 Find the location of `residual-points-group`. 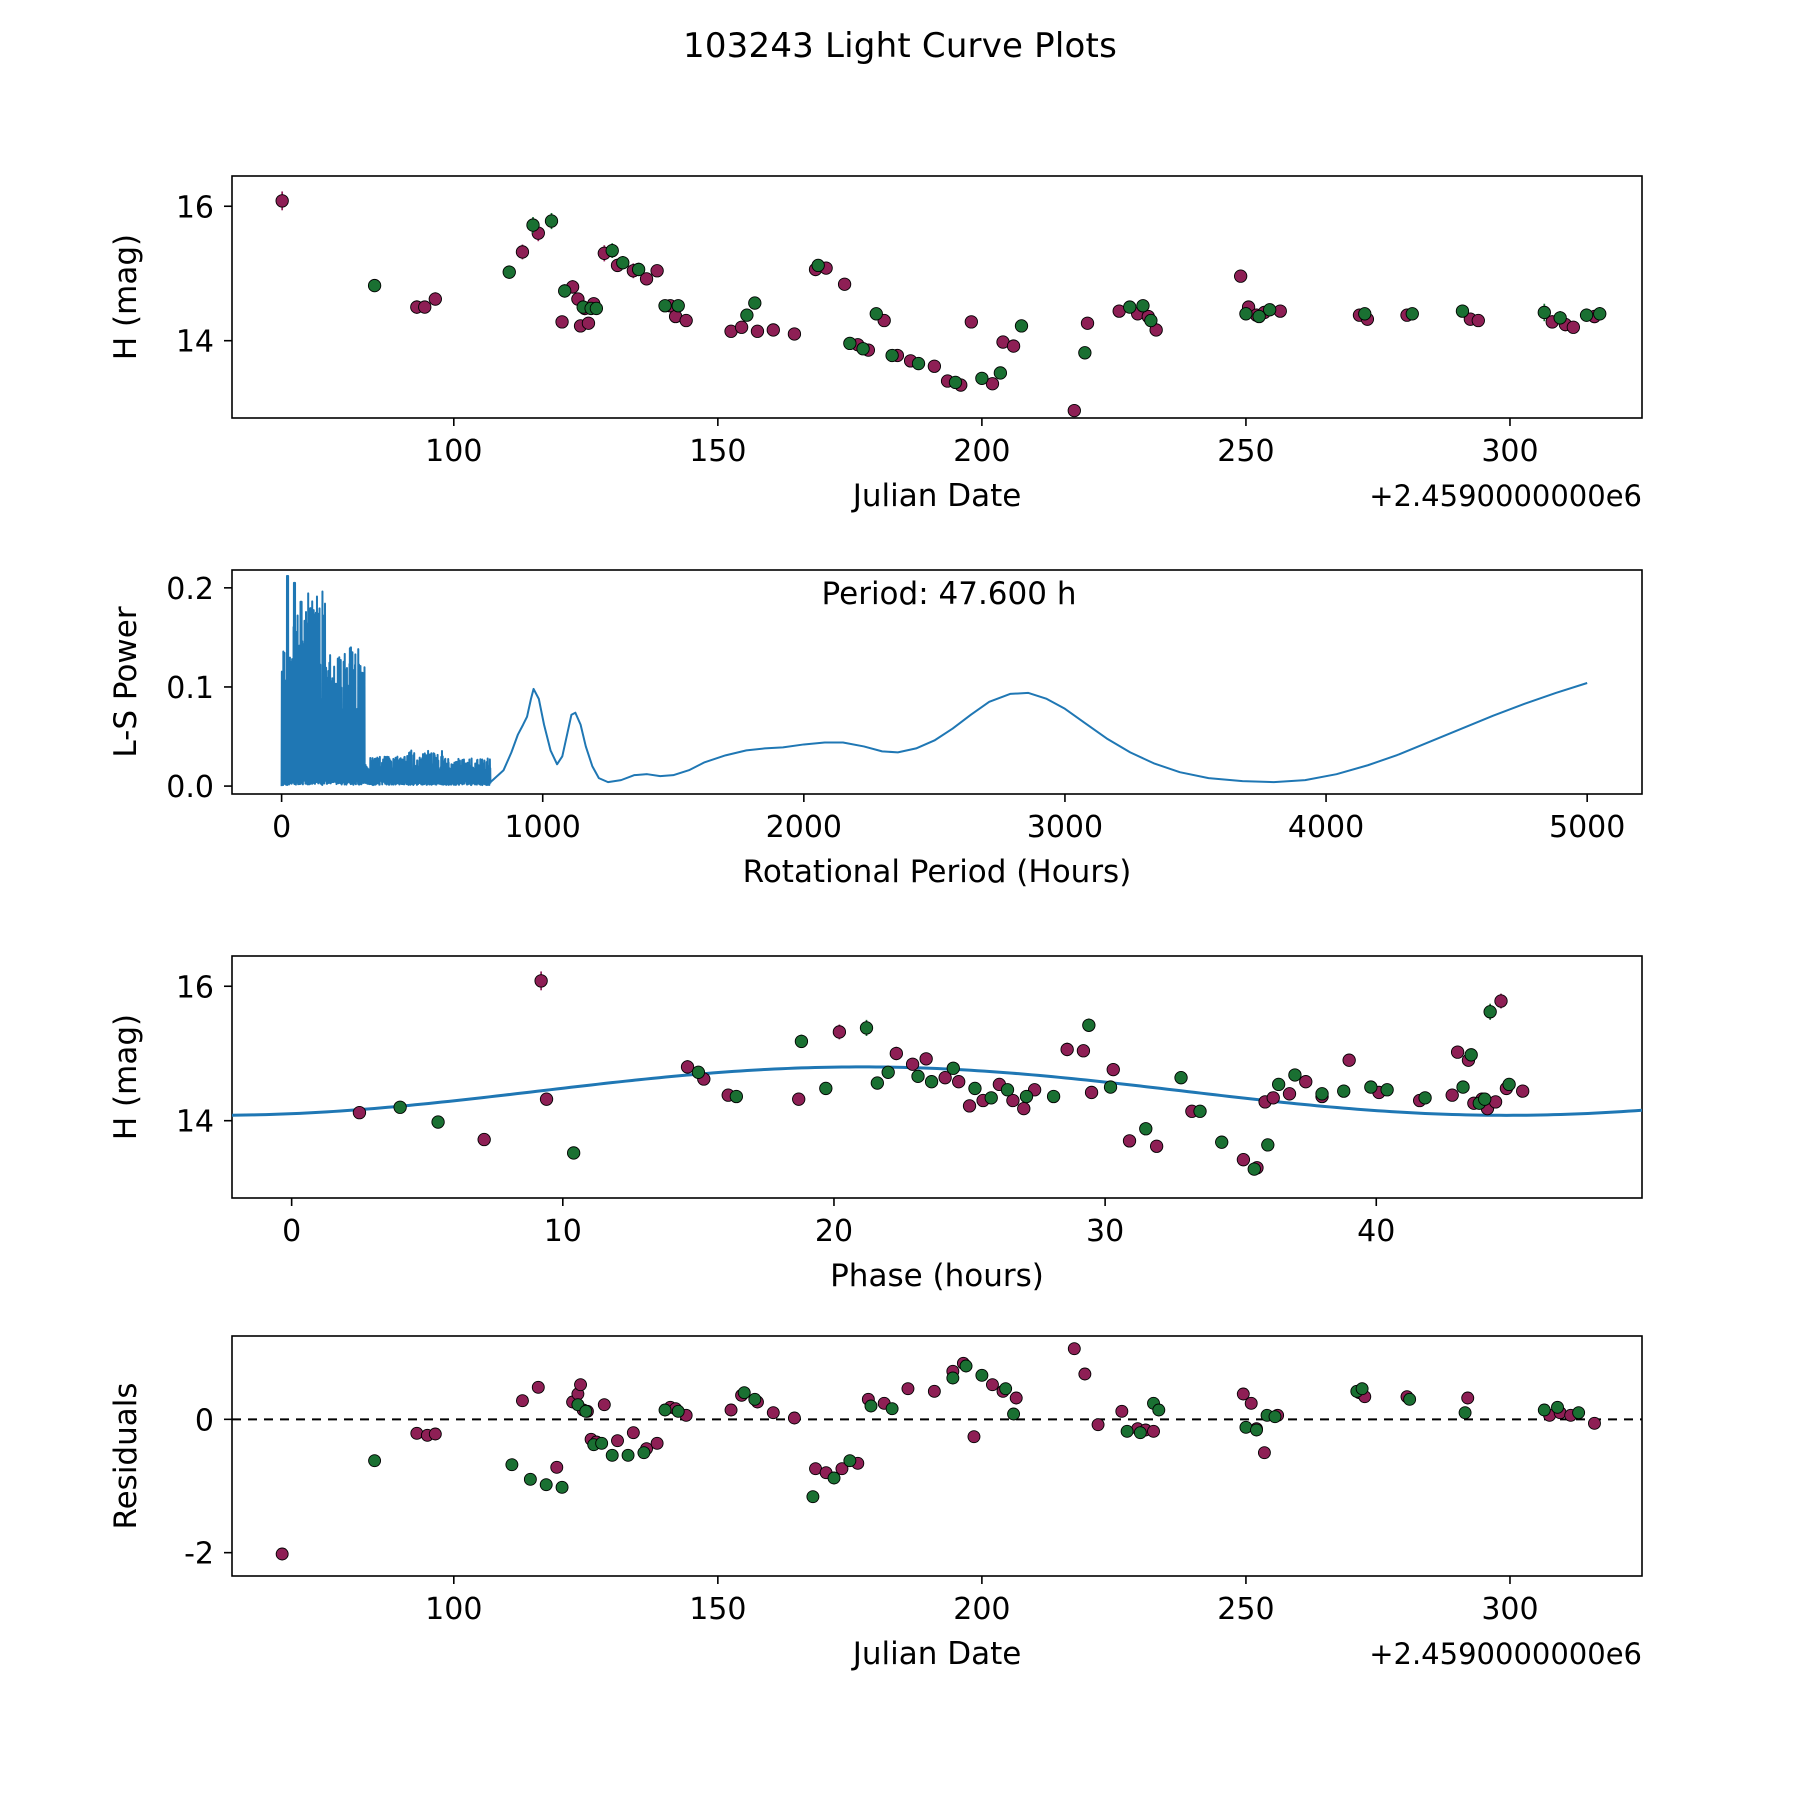

residual-points-group is located at coordinates (938, 1451).